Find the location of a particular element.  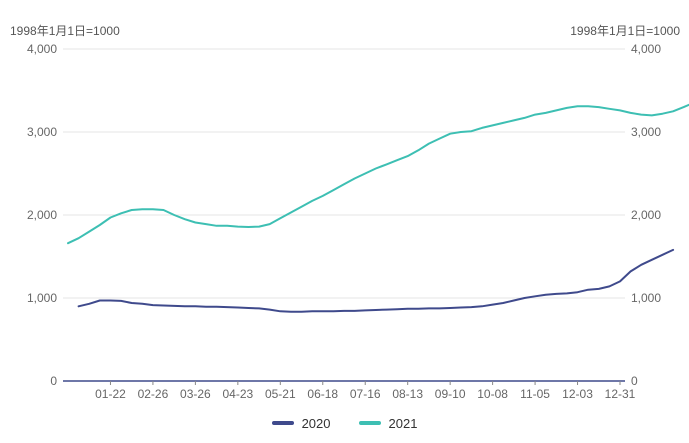

x-tick-label: 10-08 is located at coordinates (492, 394).